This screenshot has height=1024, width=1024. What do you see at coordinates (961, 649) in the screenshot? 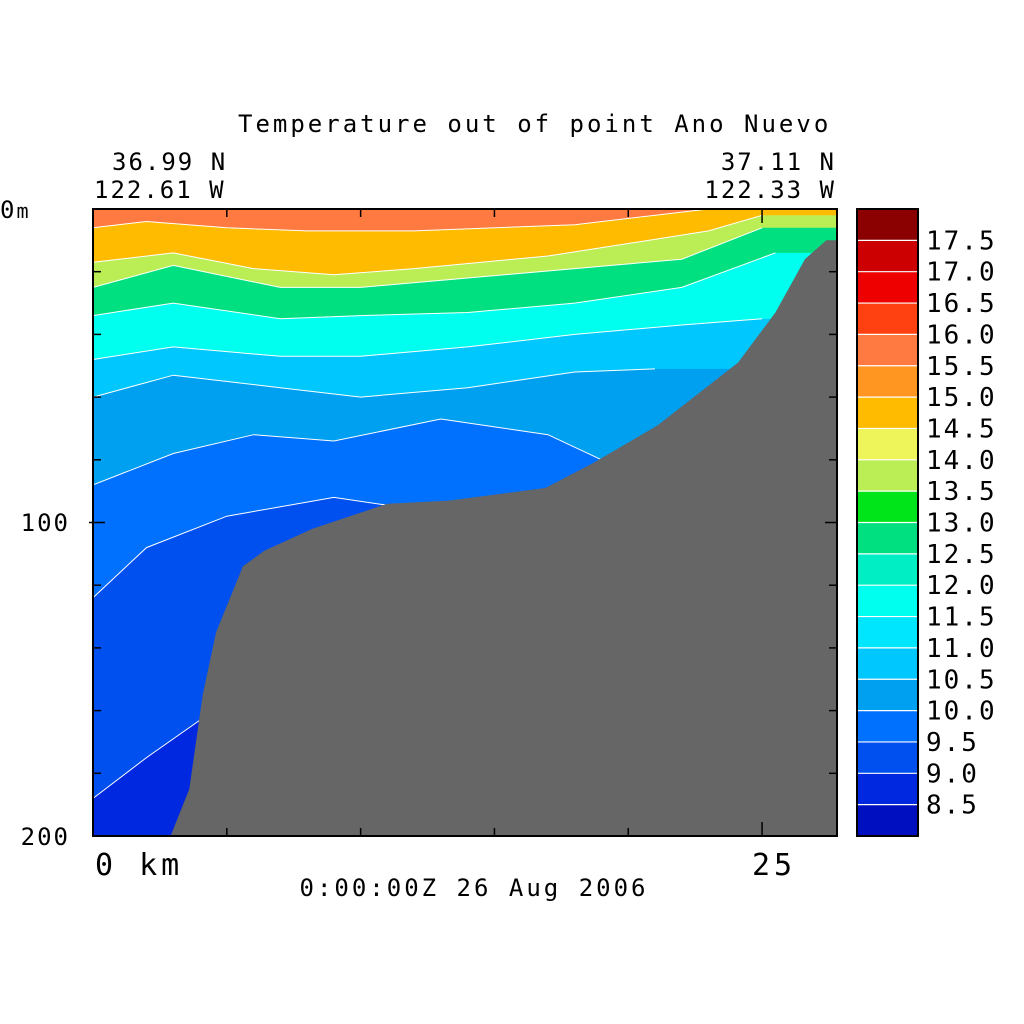
I see `colorbar-label: 11.0` at bounding box center [961, 649].